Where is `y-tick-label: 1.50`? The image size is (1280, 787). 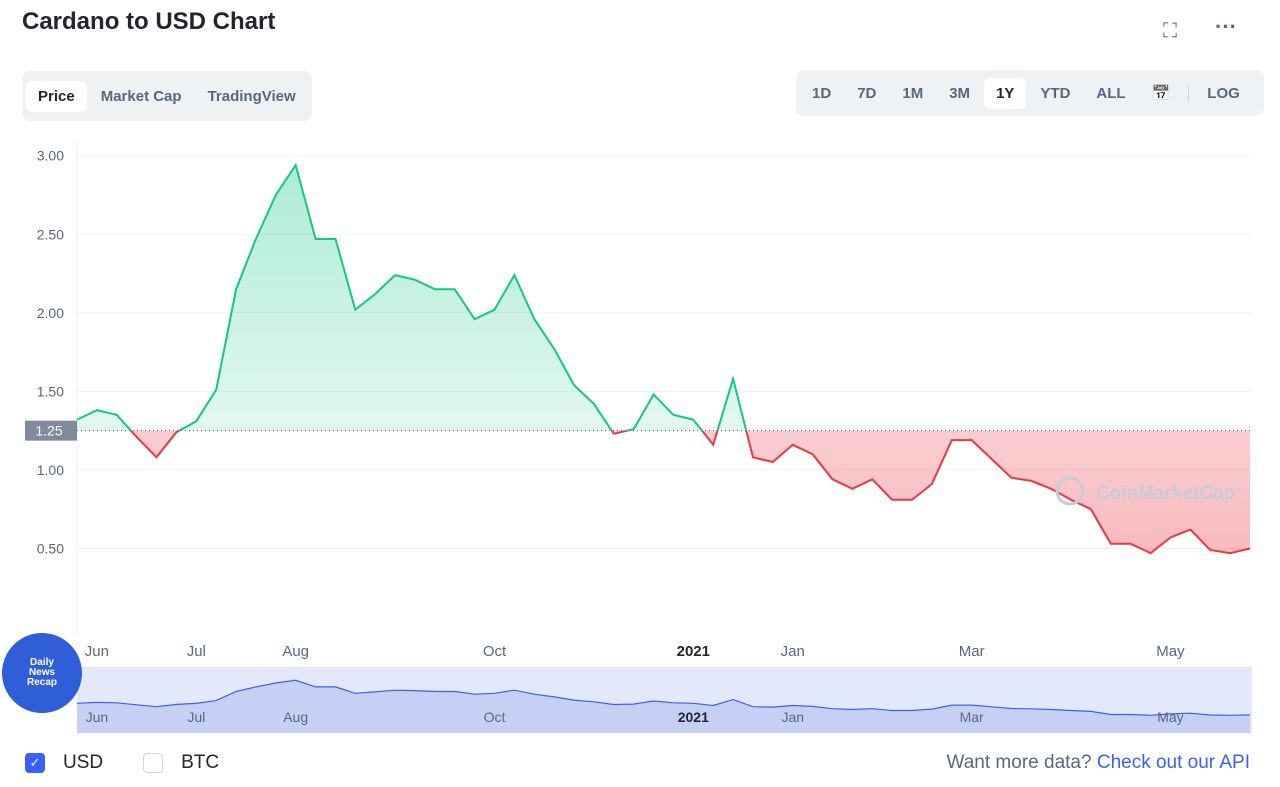 y-tick-label: 1.50 is located at coordinates (50, 391).